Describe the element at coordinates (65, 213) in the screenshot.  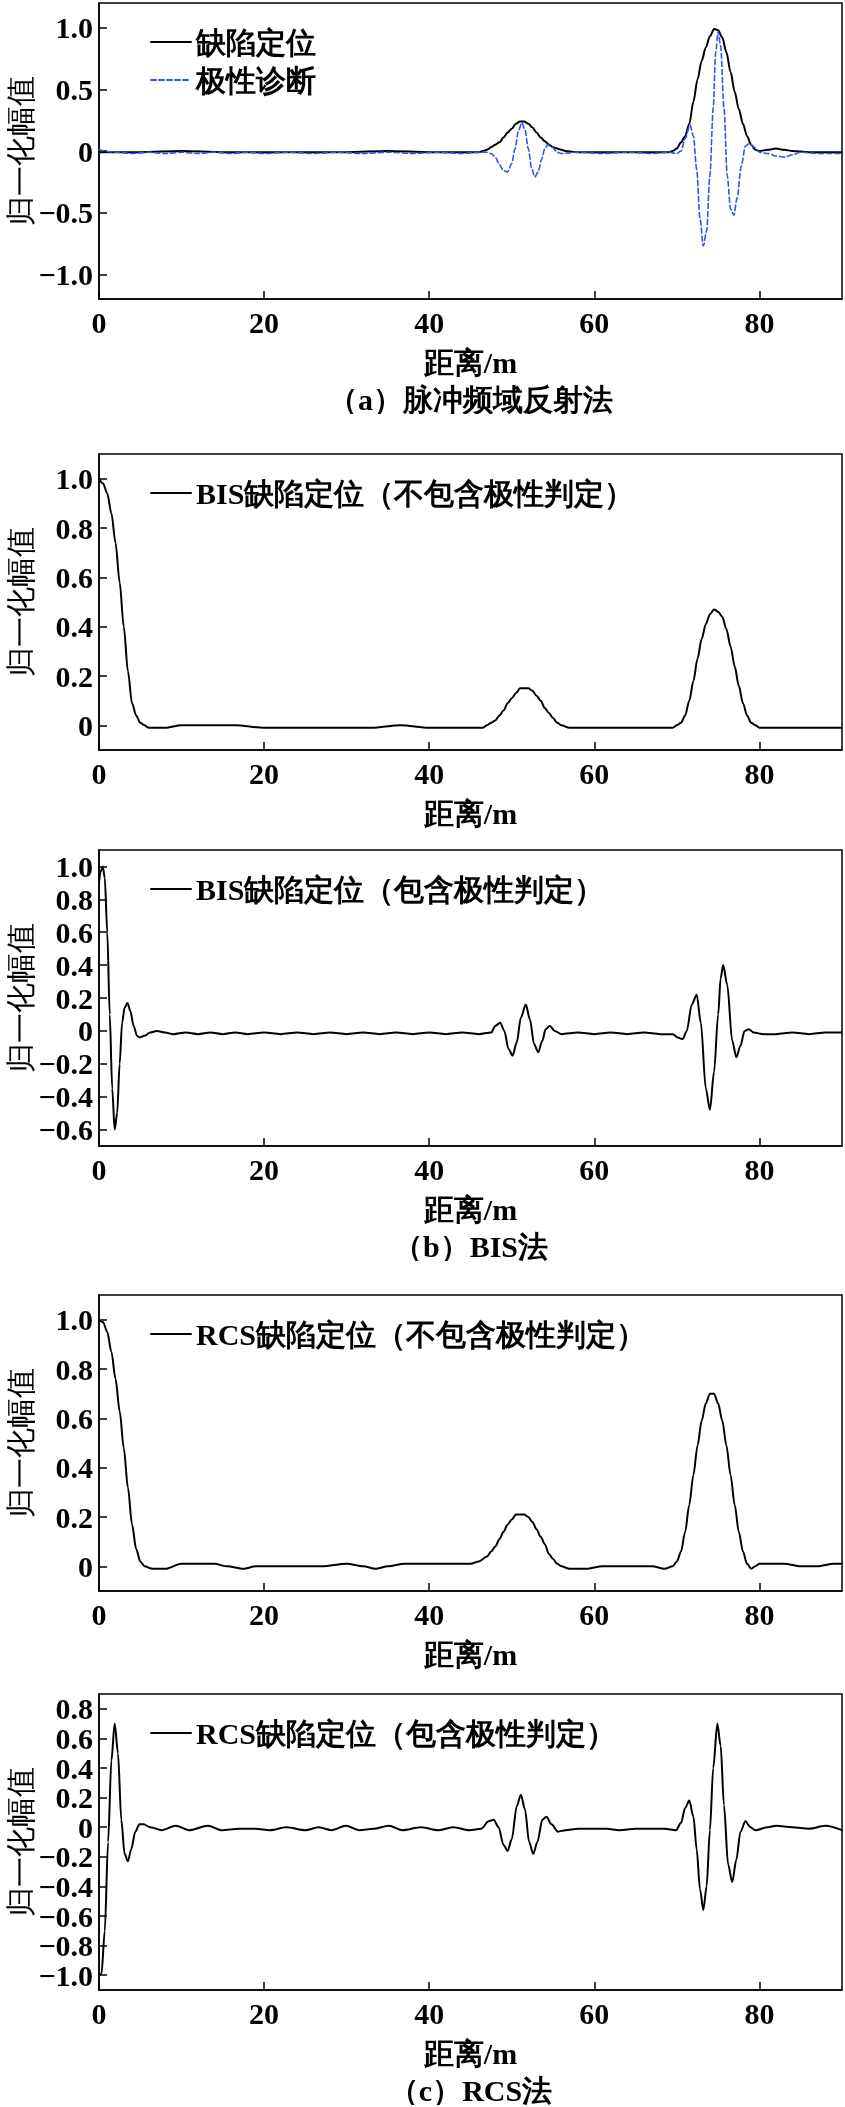
I see `y-tick-label: −0.5` at that location.